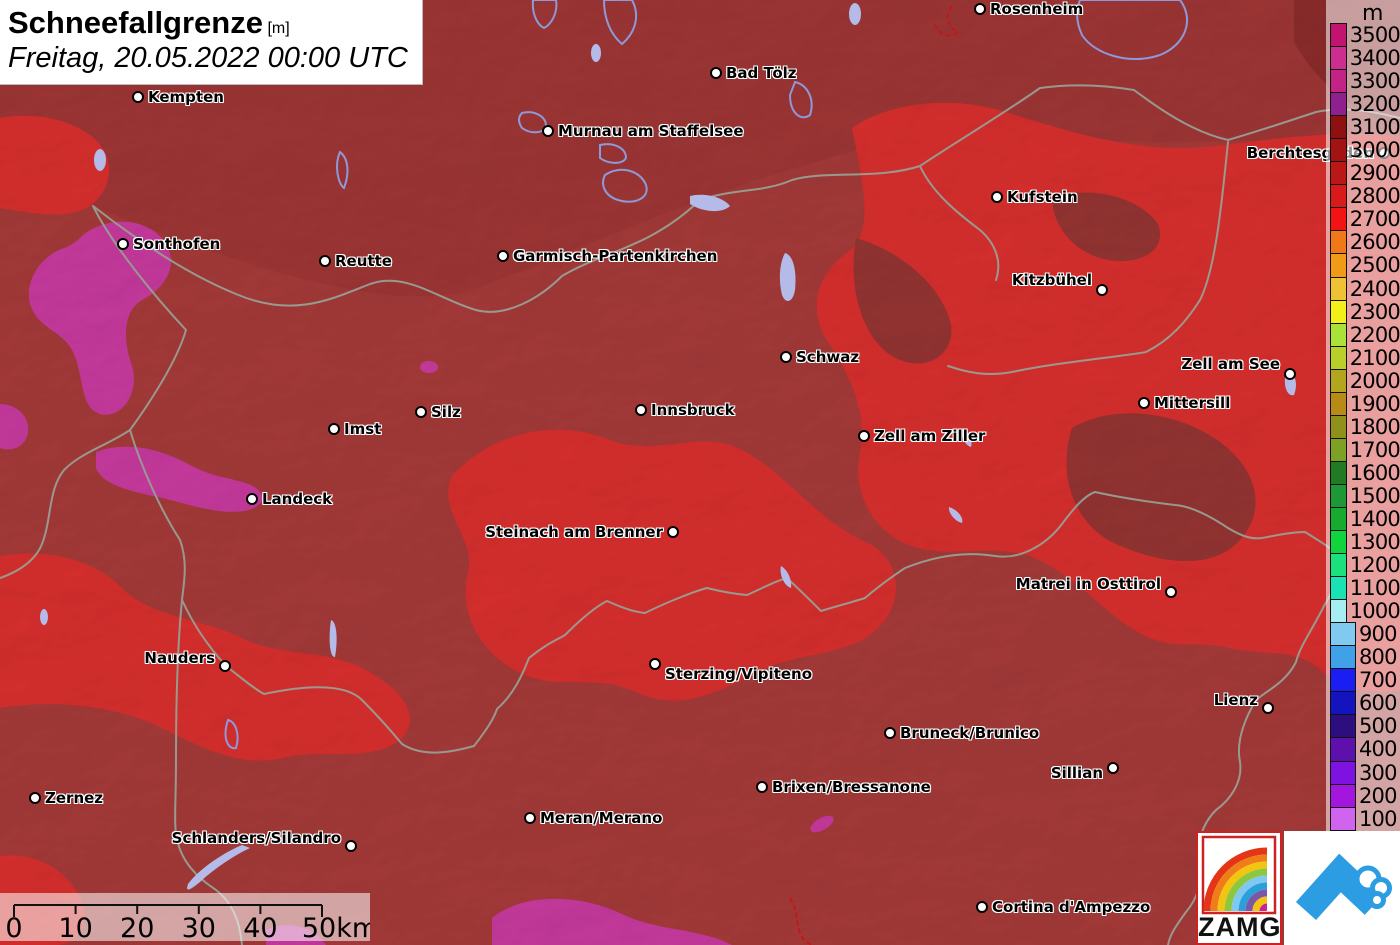  Describe the element at coordinates (1378, 726) in the screenshot. I see `legend-value: 500` at that location.